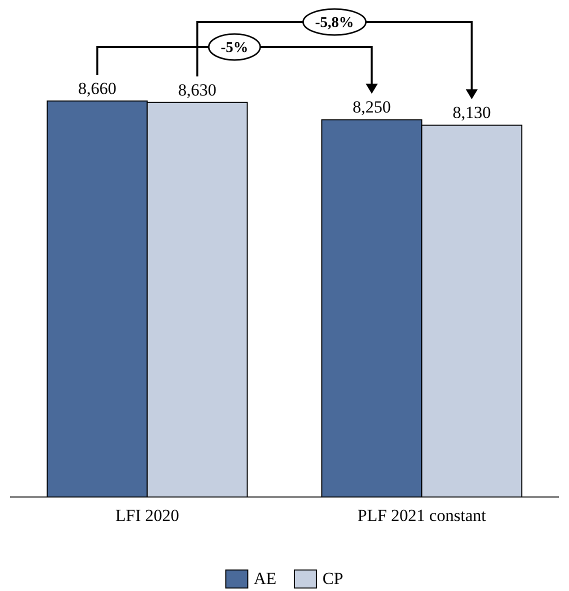 Image resolution: width=569 pixels, height=591 pixels. What do you see at coordinates (265, 578) in the screenshot?
I see `legend-label: AE` at bounding box center [265, 578].